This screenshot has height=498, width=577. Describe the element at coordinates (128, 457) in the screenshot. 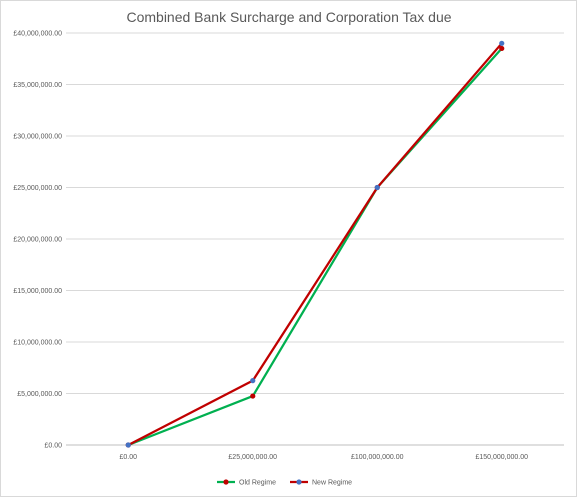

I see `x-tick-label: £0.00` at that location.